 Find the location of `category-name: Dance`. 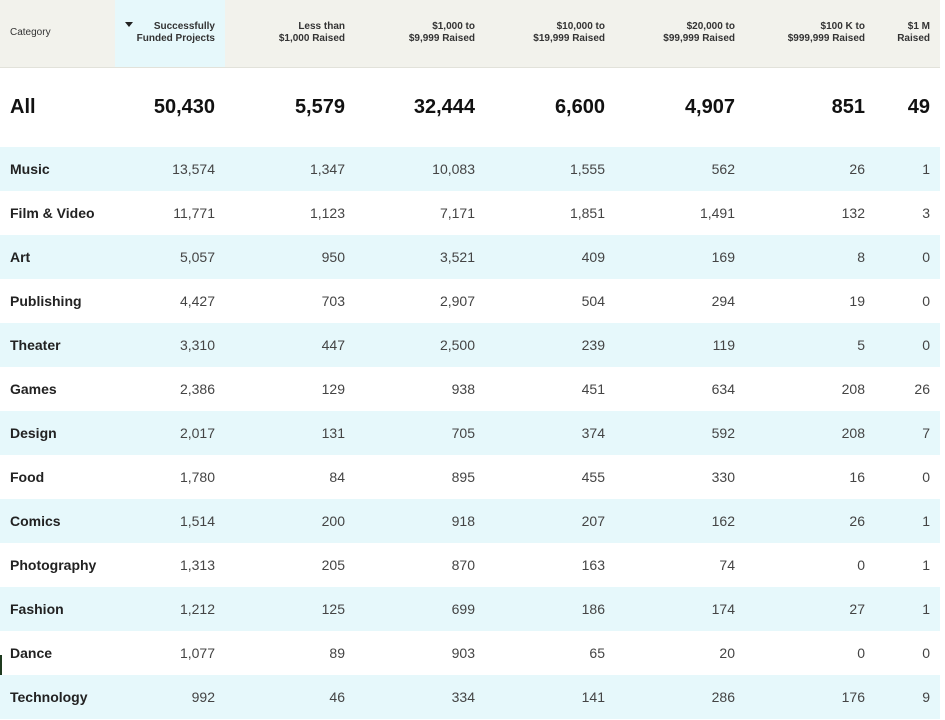

category-name: Dance is located at coordinates (31, 653).